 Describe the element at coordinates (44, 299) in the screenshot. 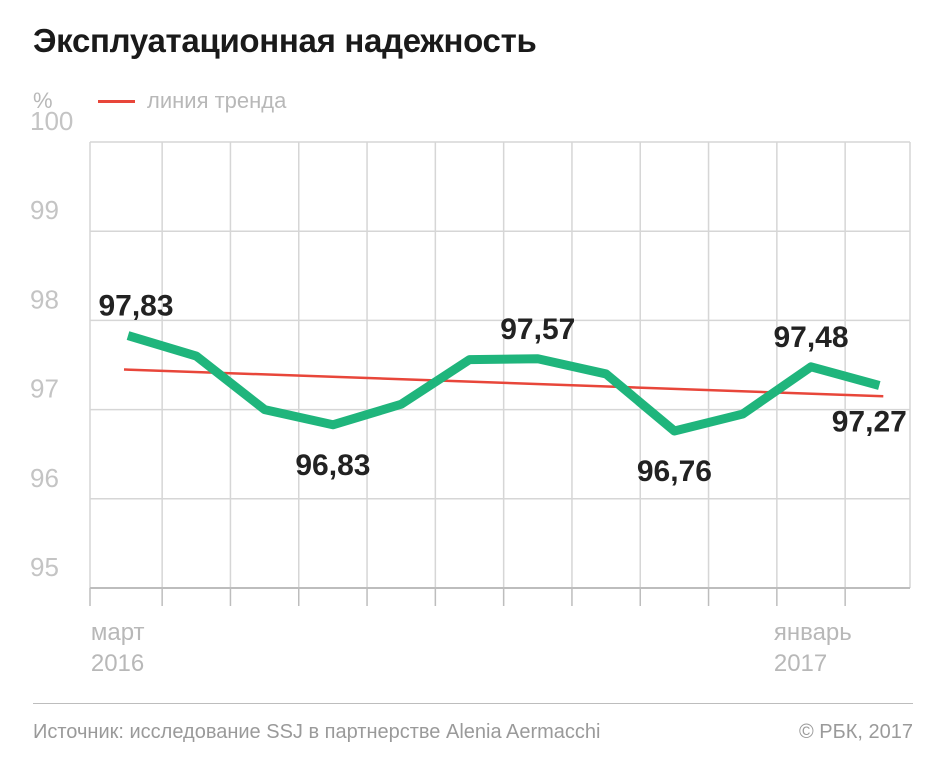

I see `y-tick-label: 98` at that location.